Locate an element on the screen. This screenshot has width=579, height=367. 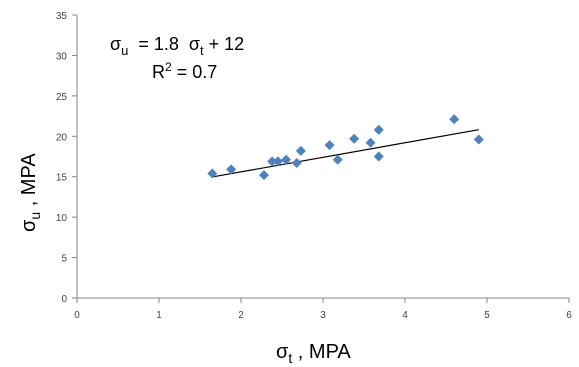
x-tick-label: 2 is located at coordinates (241, 315).